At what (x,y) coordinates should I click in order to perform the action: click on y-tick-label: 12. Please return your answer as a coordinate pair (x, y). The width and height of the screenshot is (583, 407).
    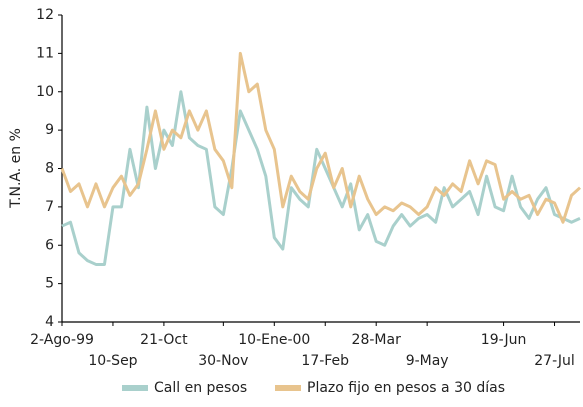
    Looking at the image, I should click on (45, 15).